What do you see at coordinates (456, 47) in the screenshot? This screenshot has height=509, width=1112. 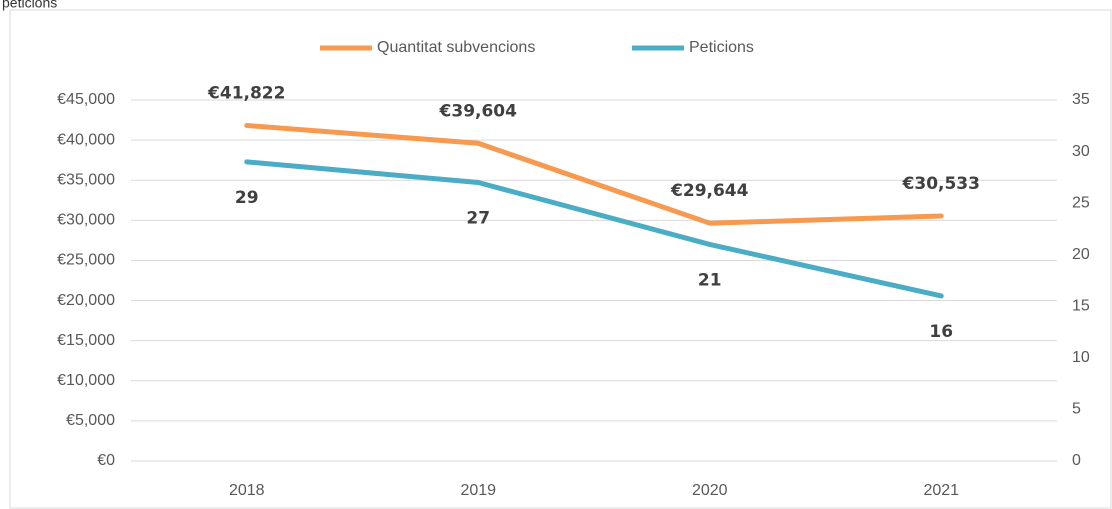 I see `legend-label: Quantitat subvencions` at bounding box center [456, 47].